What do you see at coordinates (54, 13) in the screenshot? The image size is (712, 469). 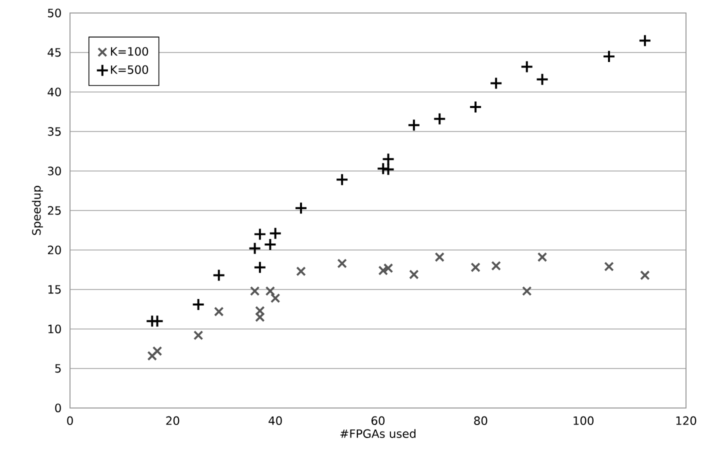 I see `y-tick-label: 50` at bounding box center [54, 13].